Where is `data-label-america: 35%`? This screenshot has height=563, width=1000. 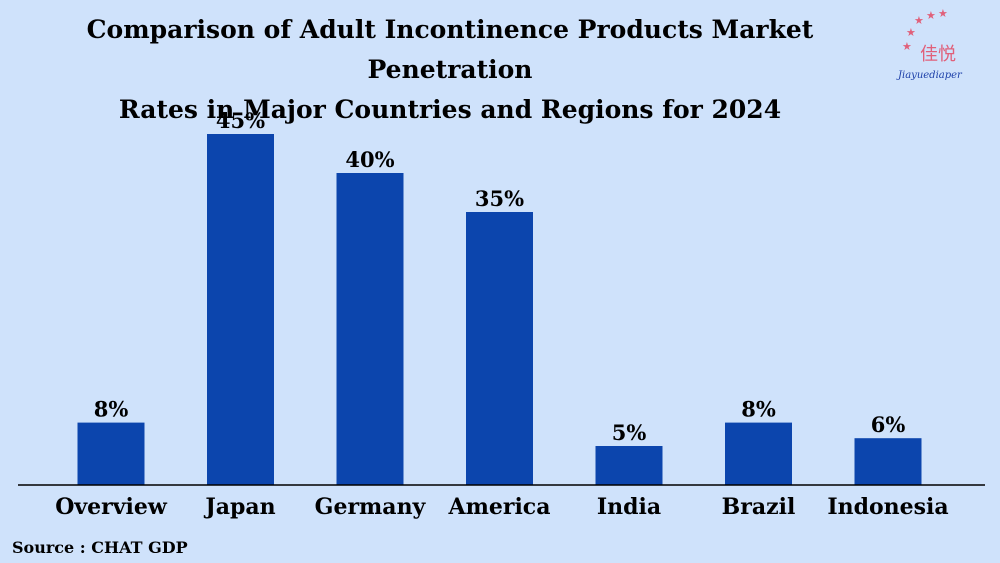 data-label-america: 35% is located at coordinates (499, 198).